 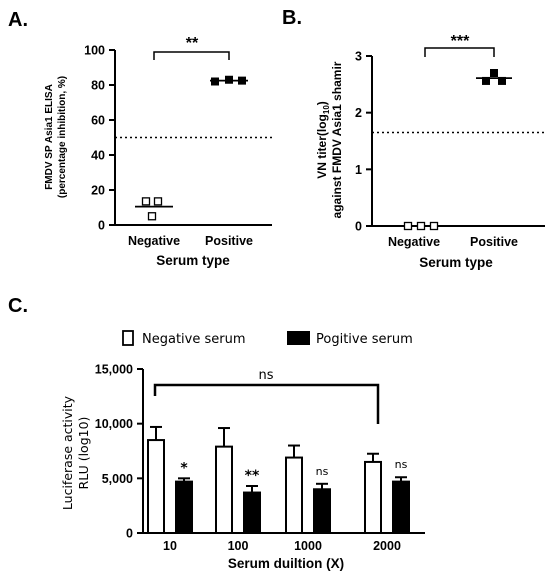 I want to click on legend-swatch-positive, so click(x=298, y=338).